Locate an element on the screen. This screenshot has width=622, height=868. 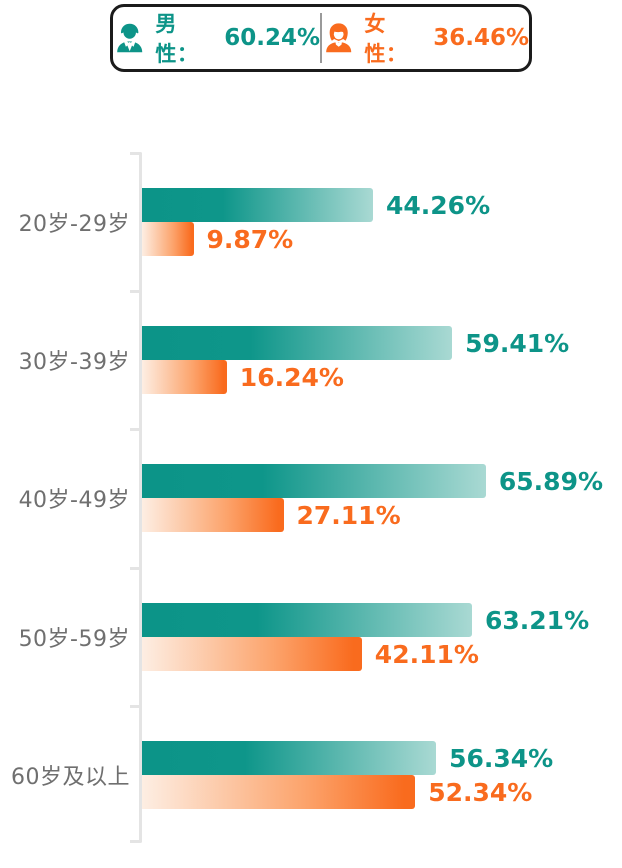
y-axis-line is located at coordinates (140, 497).